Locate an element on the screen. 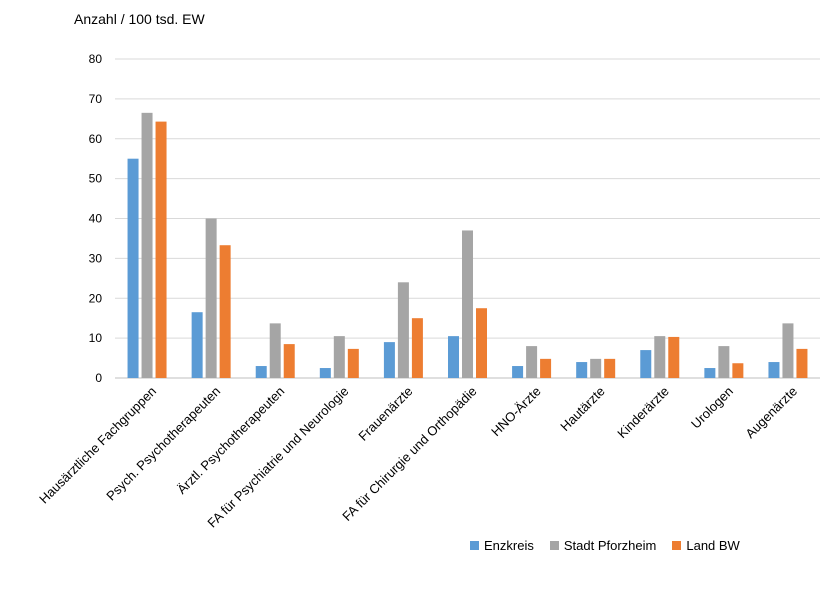  y-tick-label: 70 is located at coordinates (96, 99).